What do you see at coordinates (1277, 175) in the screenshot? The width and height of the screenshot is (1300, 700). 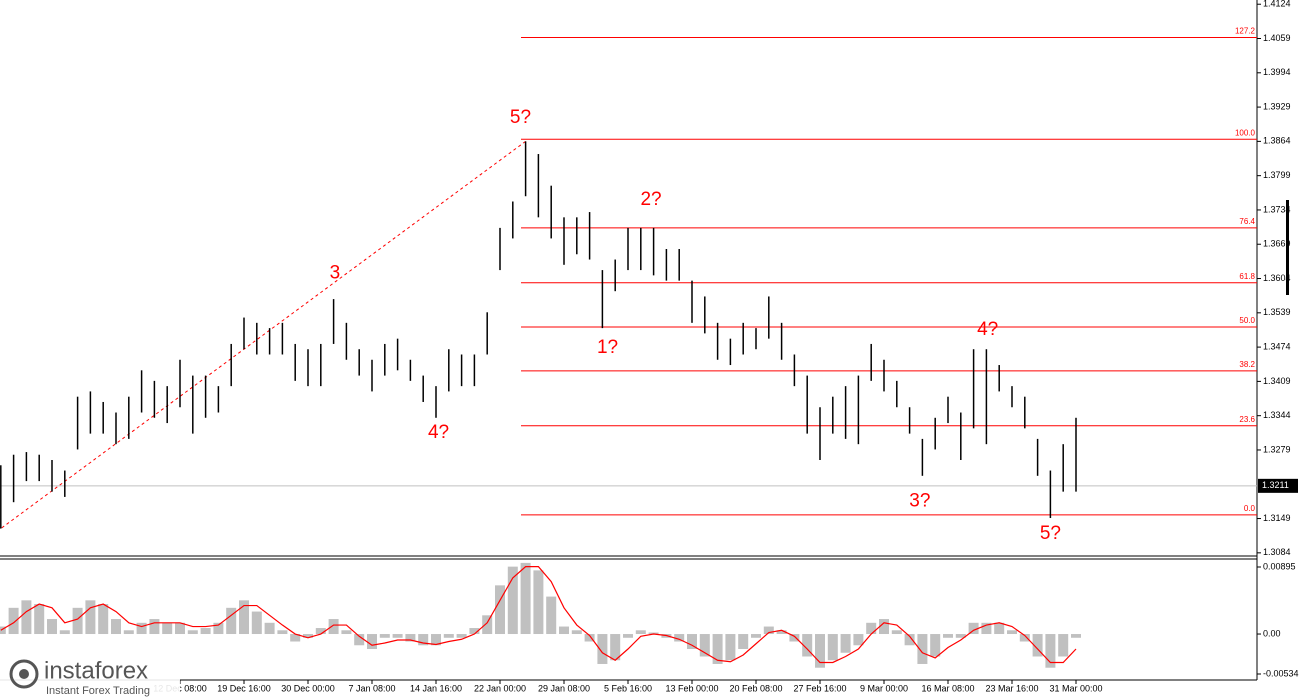 I see `y-tick-label: 1.3799` at bounding box center [1277, 175].